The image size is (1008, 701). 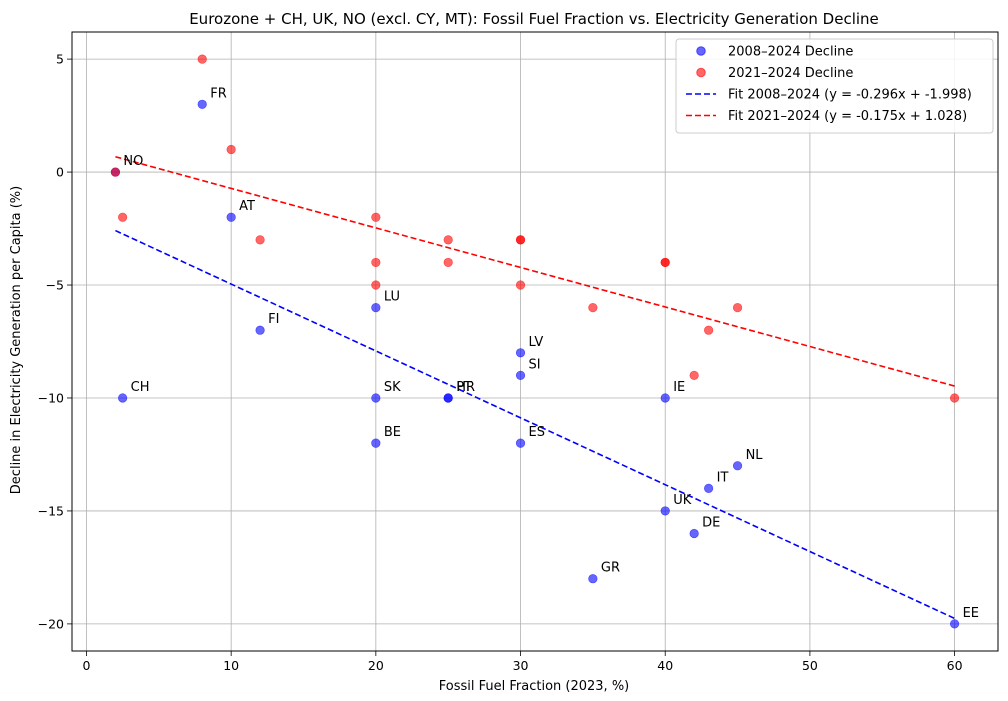 I want to click on point-label-lv: LV, so click(x=536, y=342).